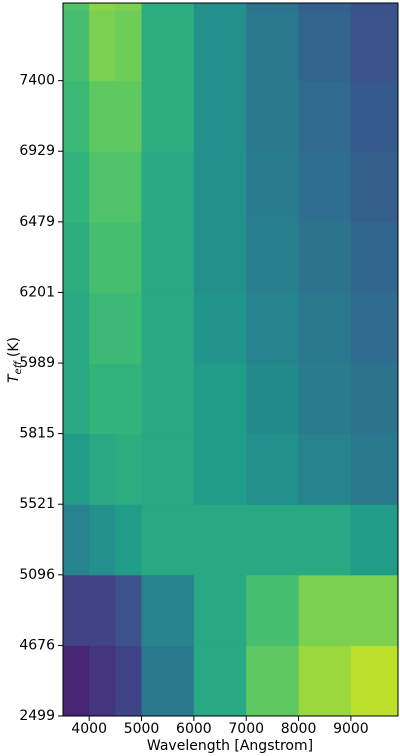 This screenshot has width=400, height=756. Describe the element at coordinates (37, 434) in the screenshot. I see `y-tick-label: 5815` at that location.